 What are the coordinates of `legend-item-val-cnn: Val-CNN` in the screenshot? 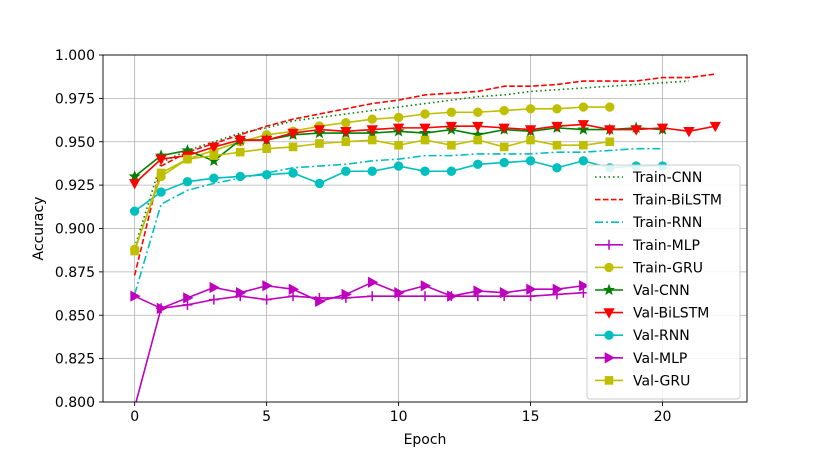 It's located at (642, 291).